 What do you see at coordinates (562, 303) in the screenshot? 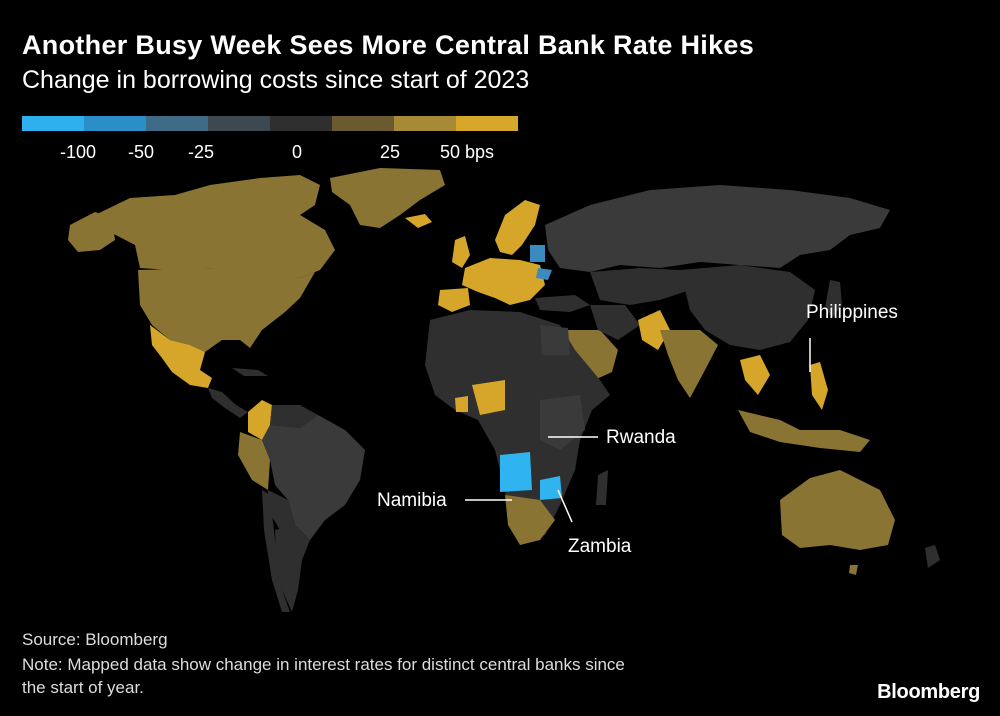
I see `turkey` at bounding box center [562, 303].